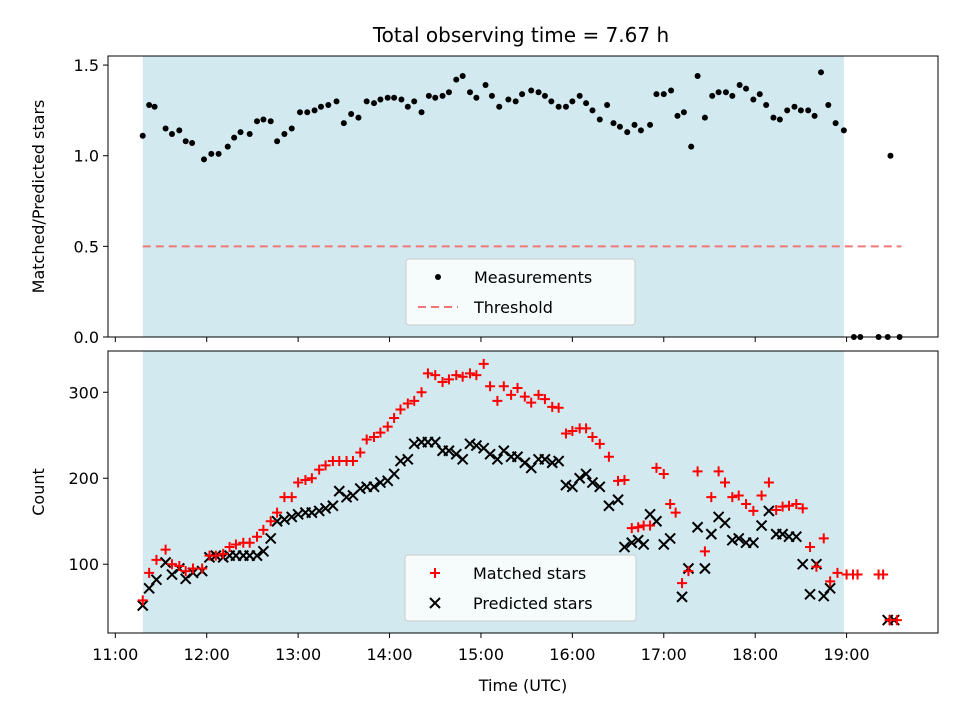 This screenshot has width=960, height=720. What do you see at coordinates (83, 392) in the screenshot?
I see `y-tick-label: 300` at bounding box center [83, 392].